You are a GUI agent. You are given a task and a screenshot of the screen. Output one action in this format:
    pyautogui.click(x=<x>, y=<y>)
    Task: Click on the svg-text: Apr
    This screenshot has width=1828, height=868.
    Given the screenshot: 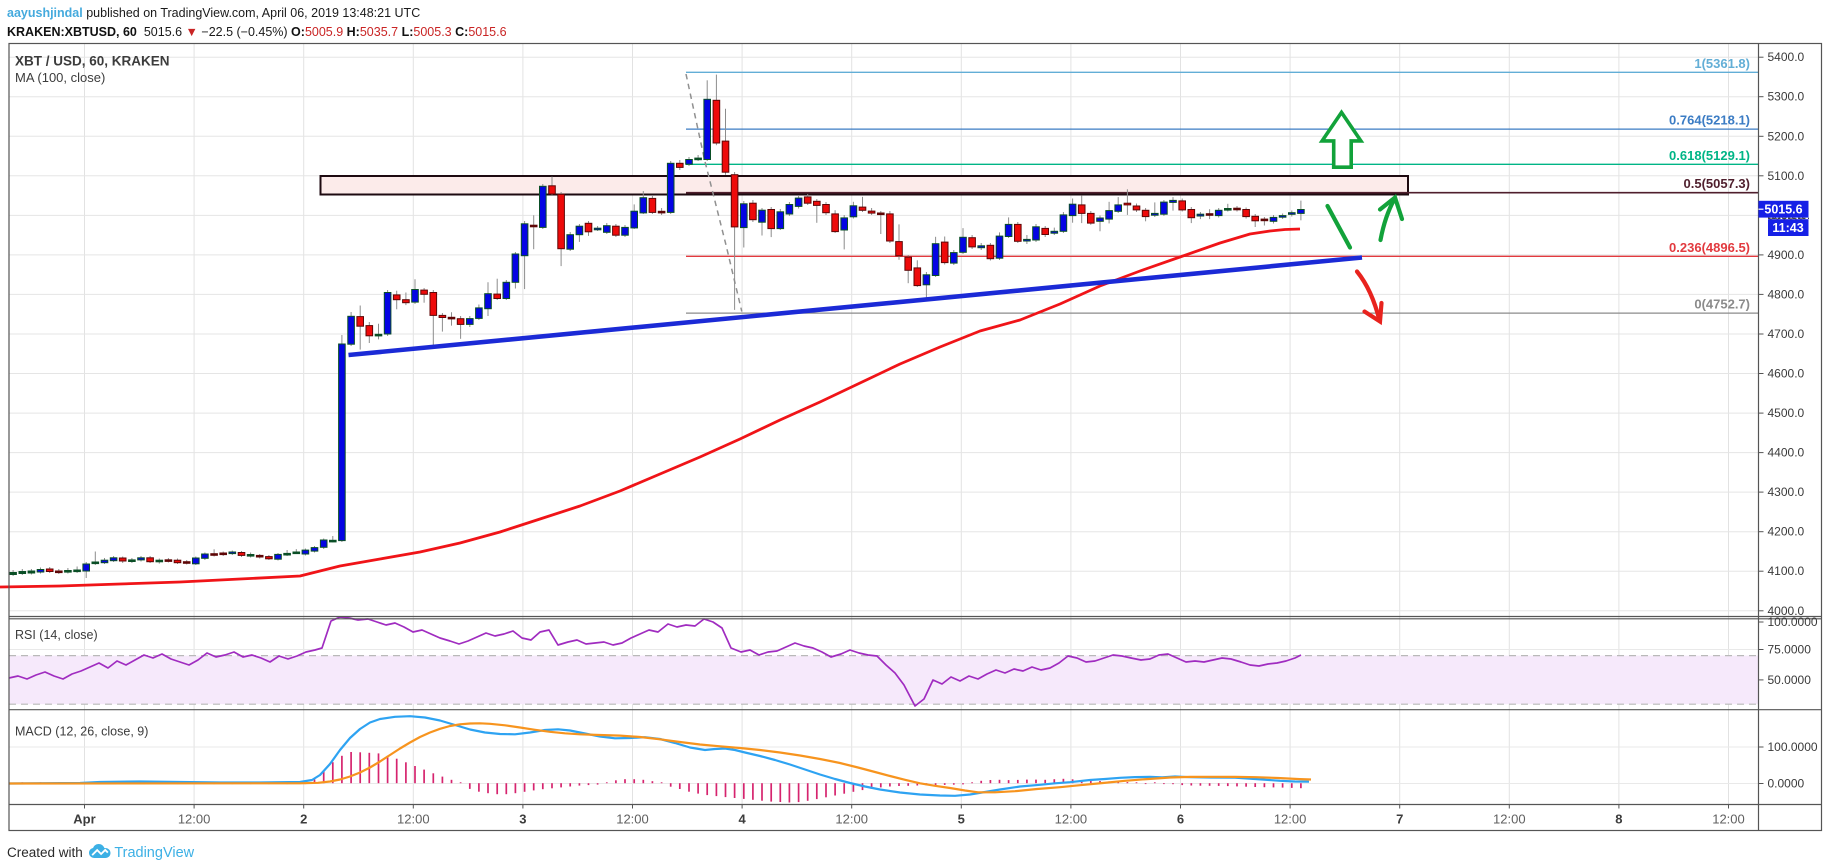 What is the action you would take?
    pyautogui.click(x=84, y=819)
    